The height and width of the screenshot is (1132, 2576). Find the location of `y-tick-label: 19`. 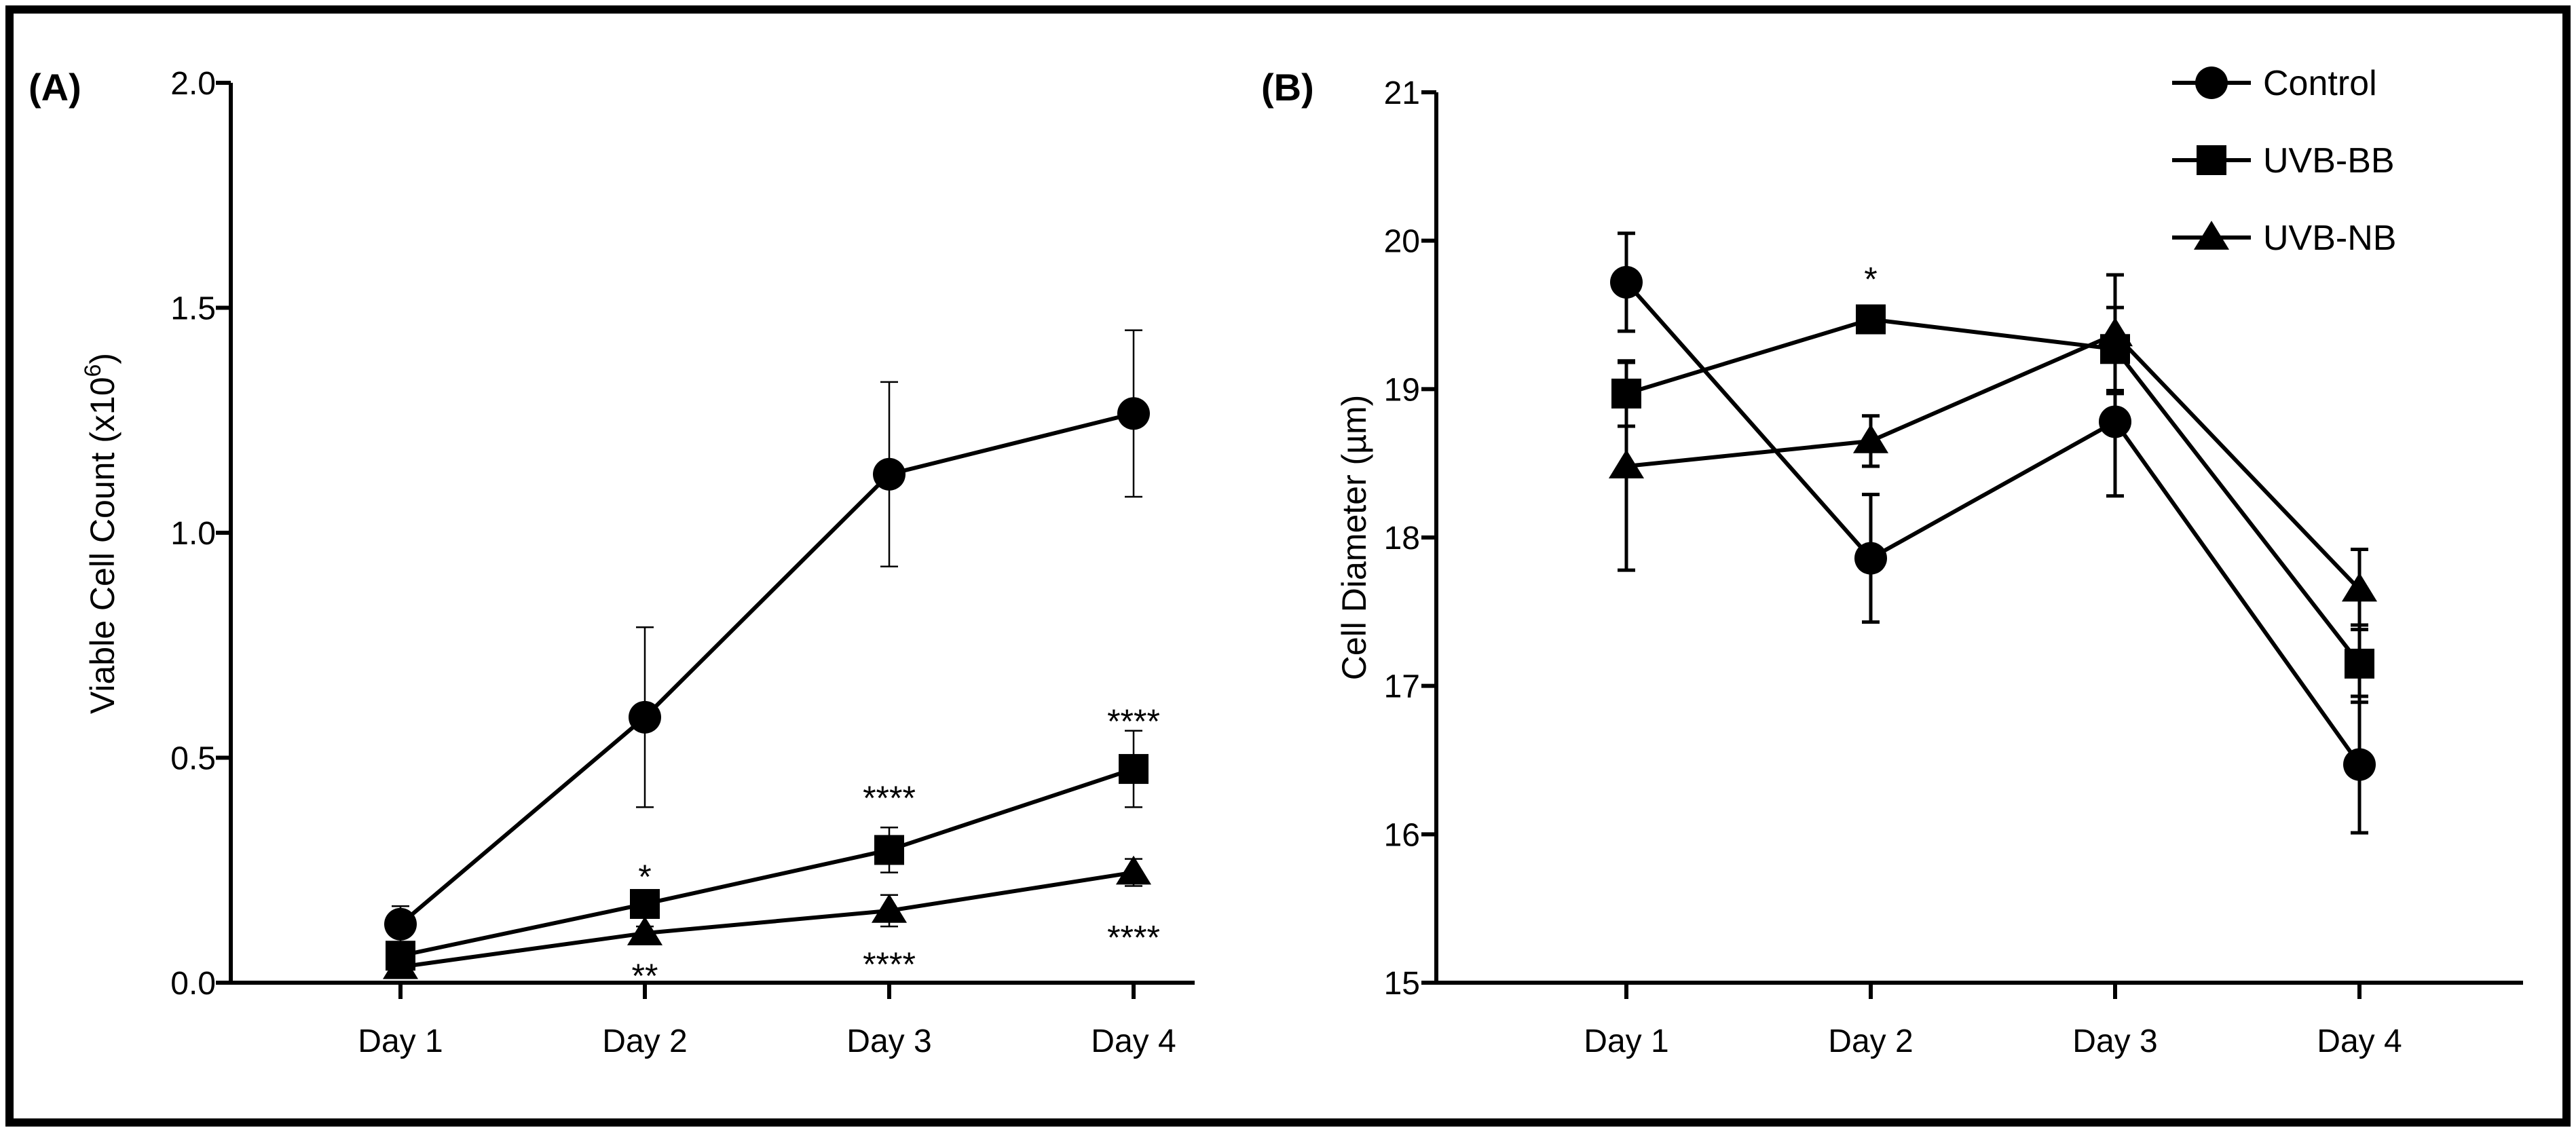

y-tick-label: 19 is located at coordinates (1402, 390).